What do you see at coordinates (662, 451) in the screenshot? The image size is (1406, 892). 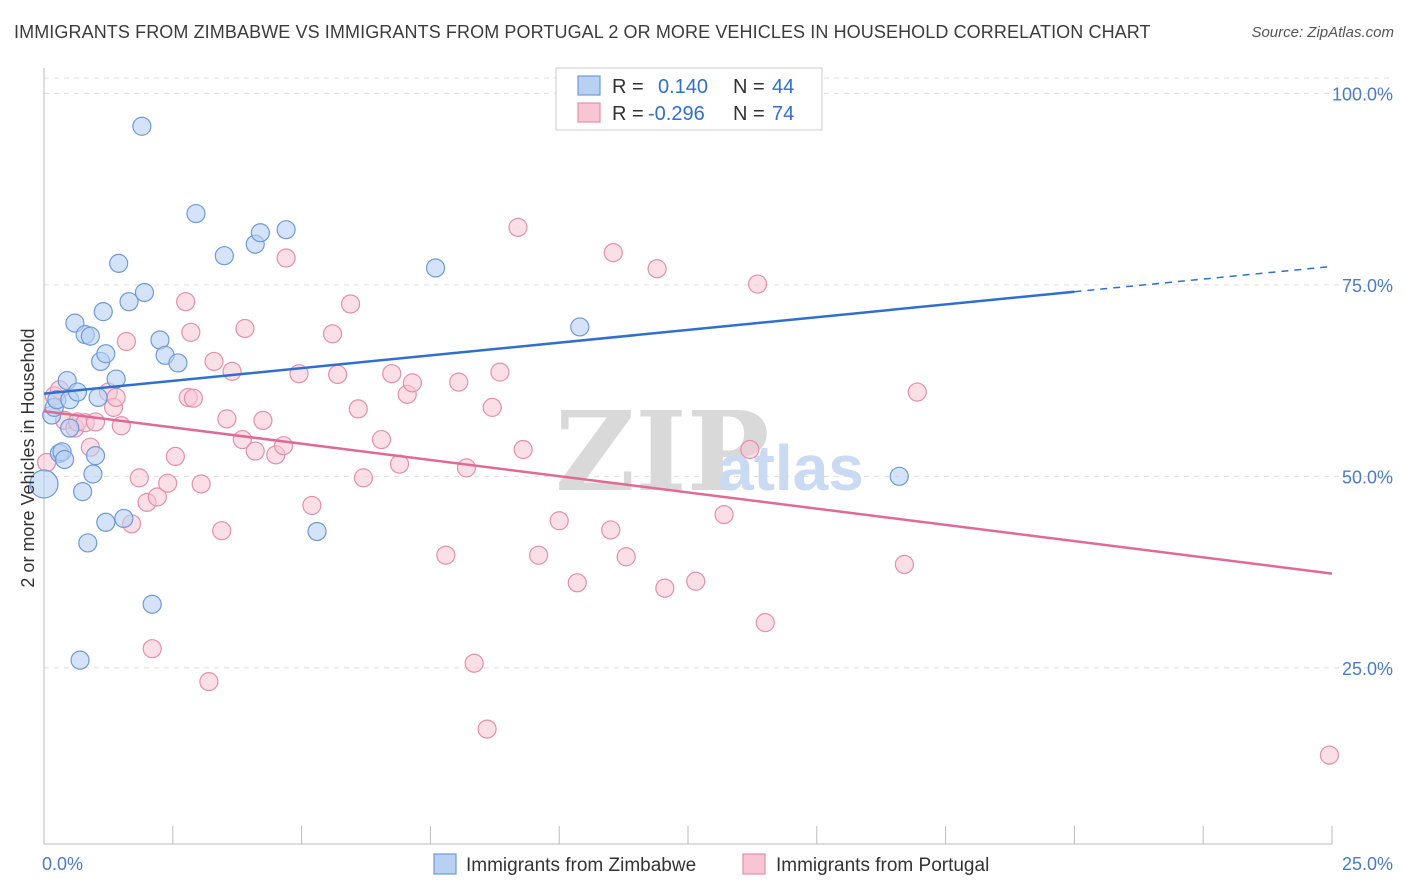 I see `watermark-zip: ZIP` at bounding box center [662, 451].